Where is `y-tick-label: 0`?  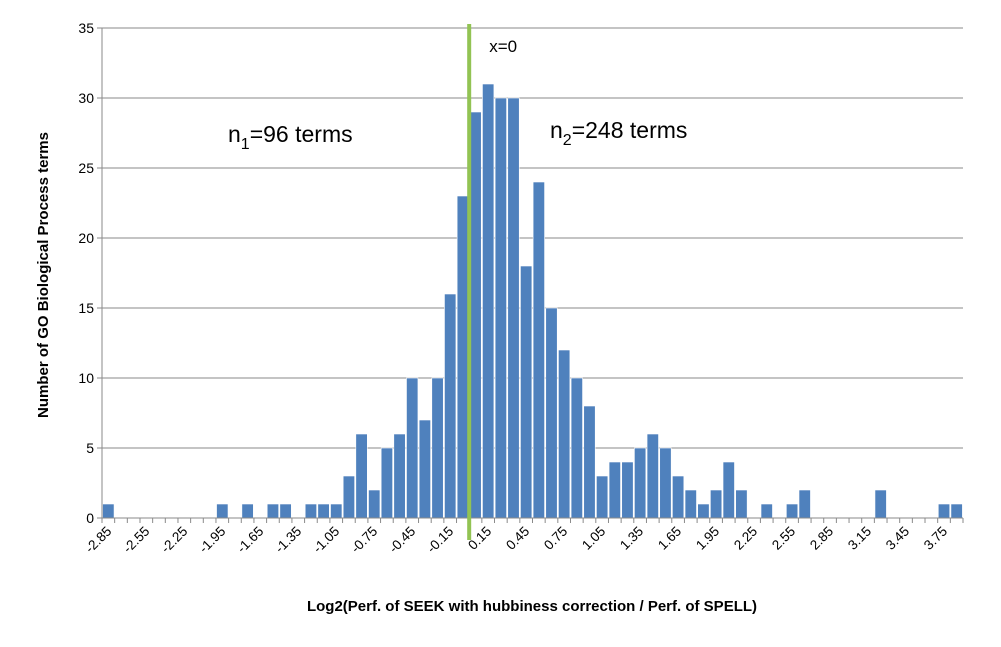
y-tick-label: 0 is located at coordinates (90, 518).